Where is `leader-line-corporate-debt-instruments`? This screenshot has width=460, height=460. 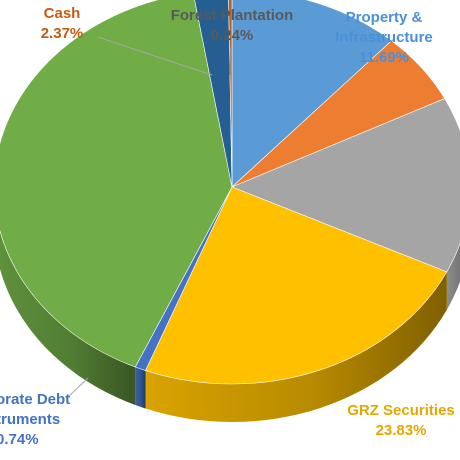 leader-line-corporate-debt-instruments is located at coordinates (78, 387).